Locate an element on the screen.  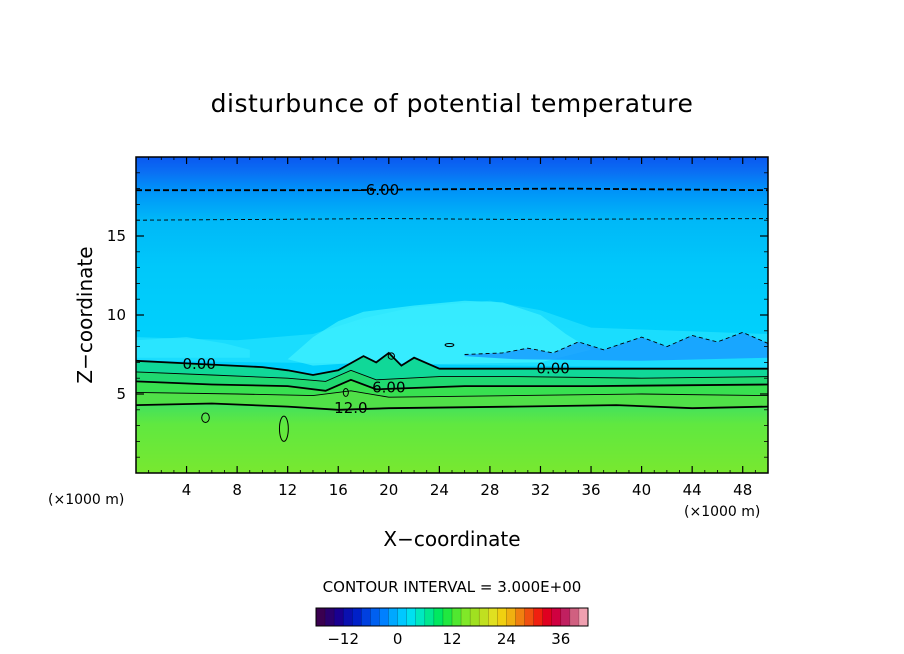
x-axis-label: X−coordinate is located at coordinates (451, 539).